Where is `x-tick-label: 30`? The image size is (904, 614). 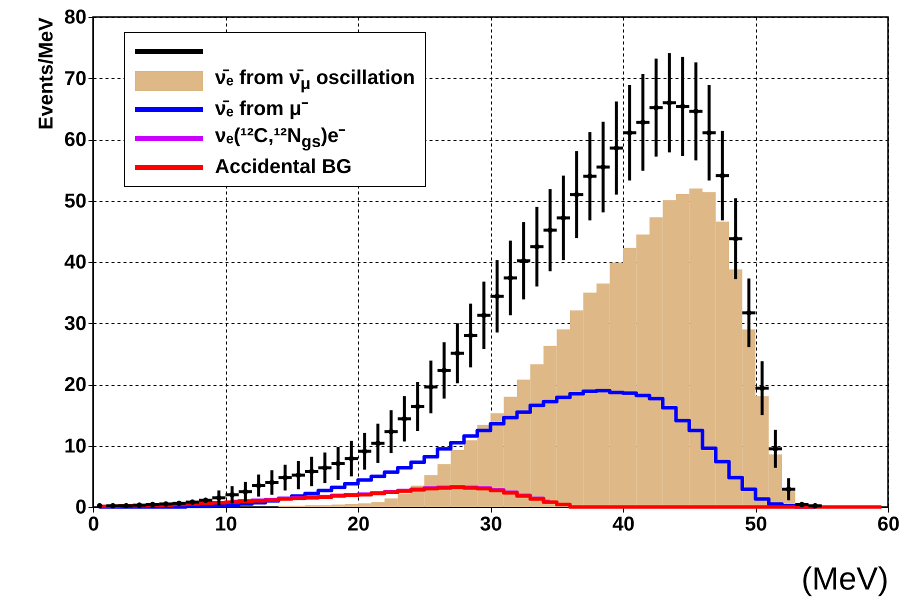
x-tick-label: 30 is located at coordinates (491, 525).